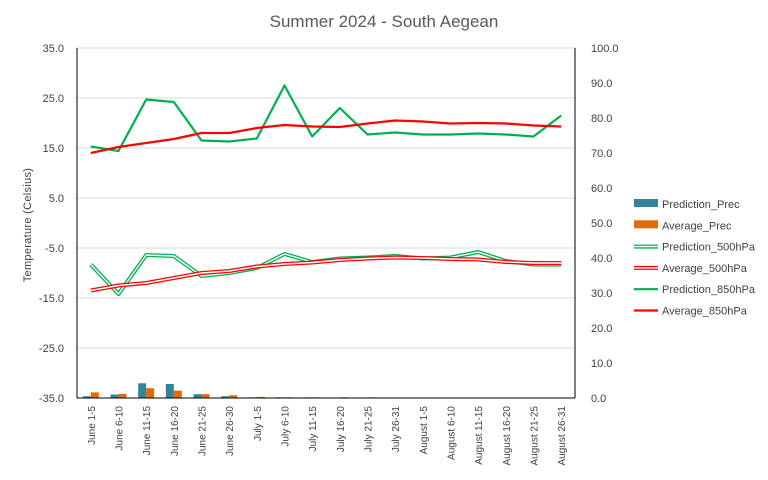 This screenshot has width=768, height=480. What do you see at coordinates (705, 312) in the screenshot?
I see `legend-average-850hpa-label: Average_850hPa` at bounding box center [705, 312].